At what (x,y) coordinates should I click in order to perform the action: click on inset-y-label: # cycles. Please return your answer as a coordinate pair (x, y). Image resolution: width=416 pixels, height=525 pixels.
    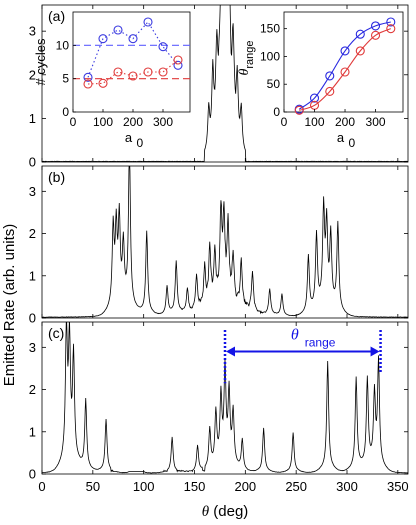
    Looking at the image, I should click on (40, 61).